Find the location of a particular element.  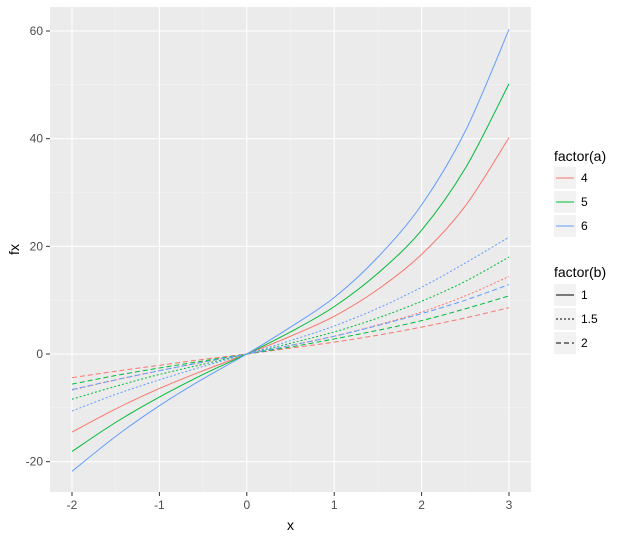

legend-linetype-title: factor(b) is located at coordinates (580, 272).